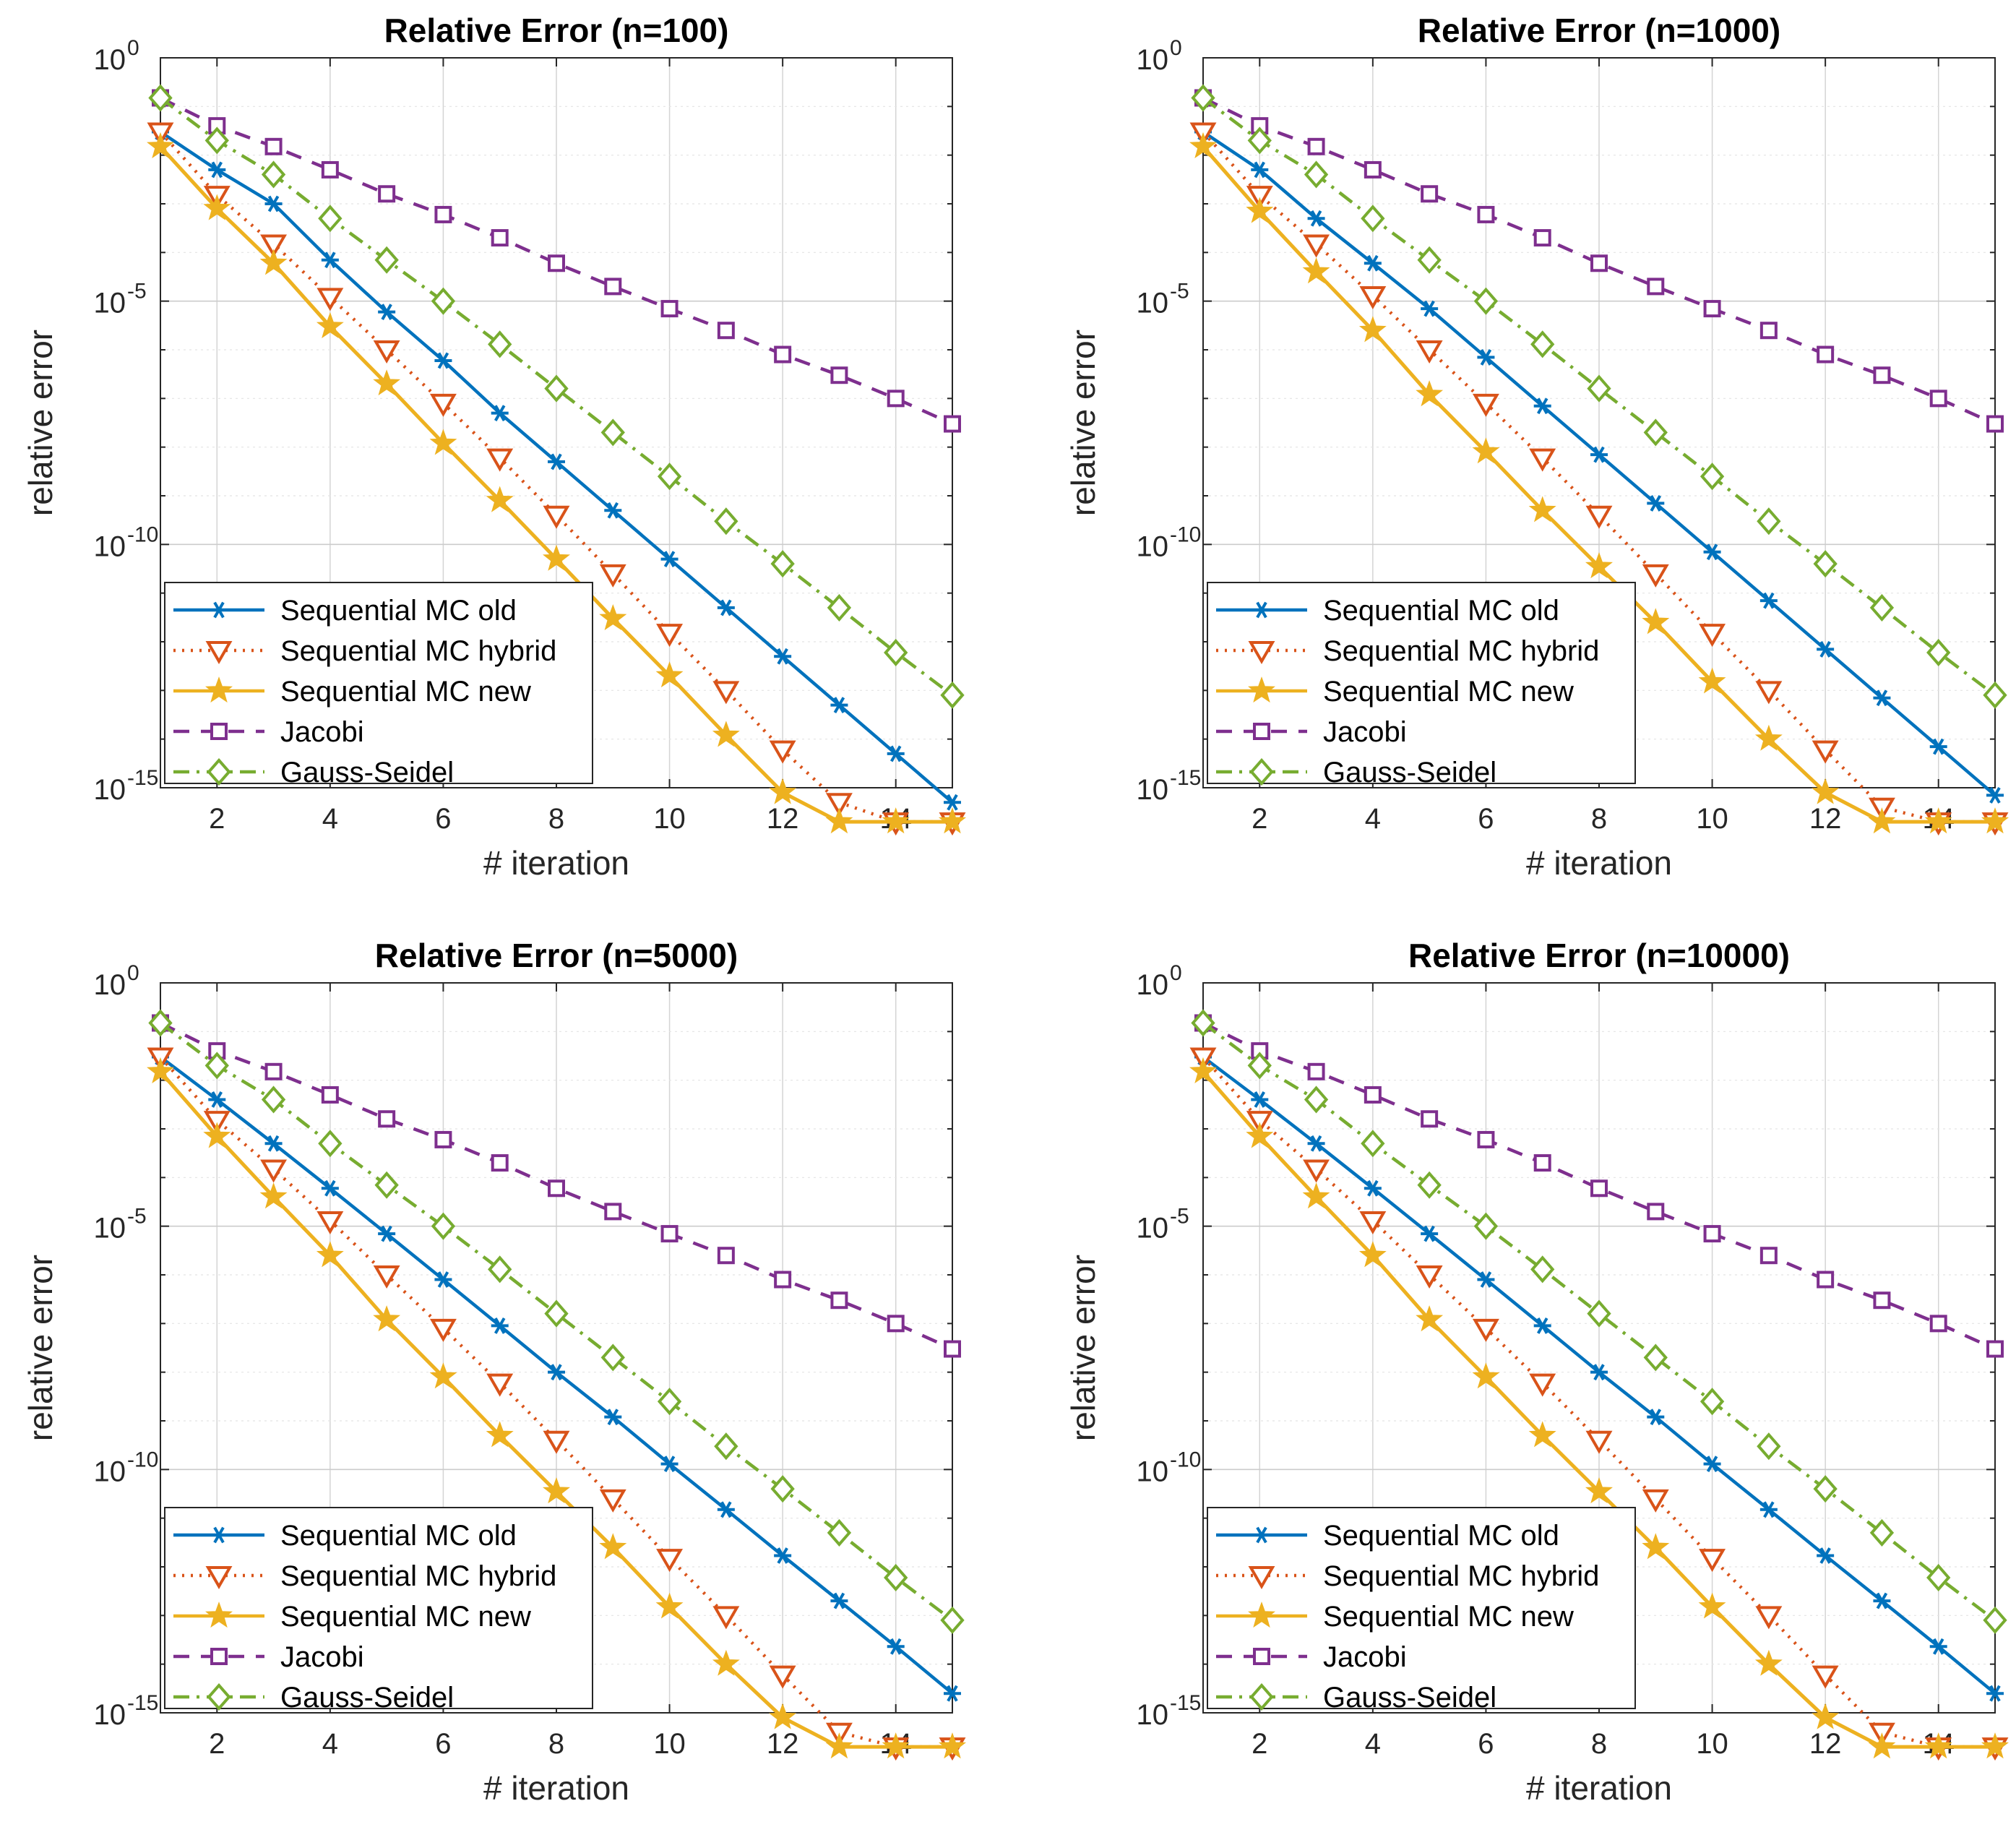 Image resolution: width=2016 pixels, height=1827 pixels. What do you see at coordinates (1083, 423) in the screenshot?
I see `y-axis-label: relative error` at bounding box center [1083, 423].